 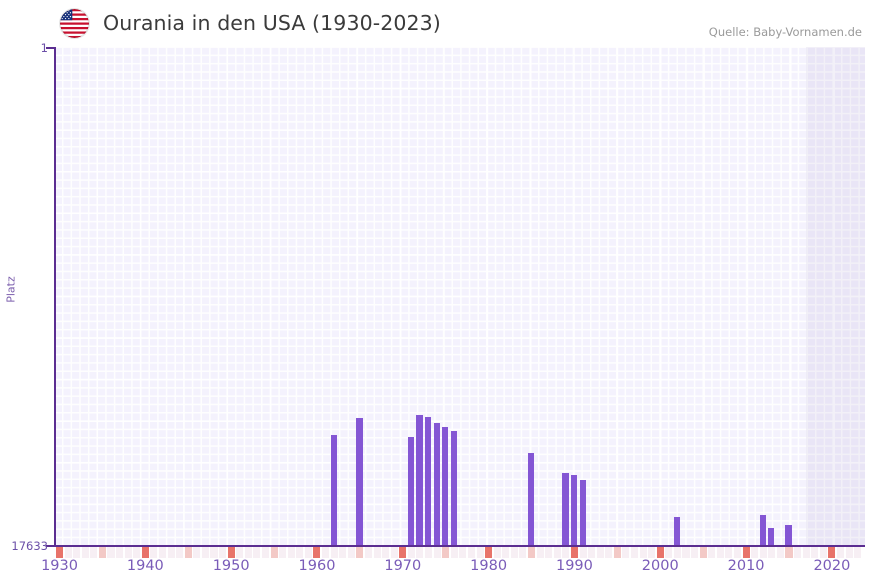 What do you see at coordinates (29, 546) in the screenshot?
I see `y-axis-label-bottom: 17633` at bounding box center [29, 546].